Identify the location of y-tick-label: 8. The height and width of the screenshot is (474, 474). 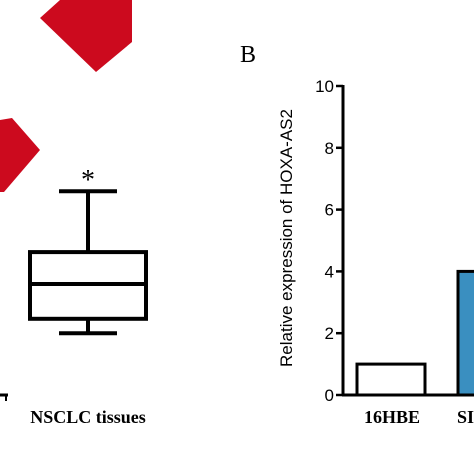
(329, 148).